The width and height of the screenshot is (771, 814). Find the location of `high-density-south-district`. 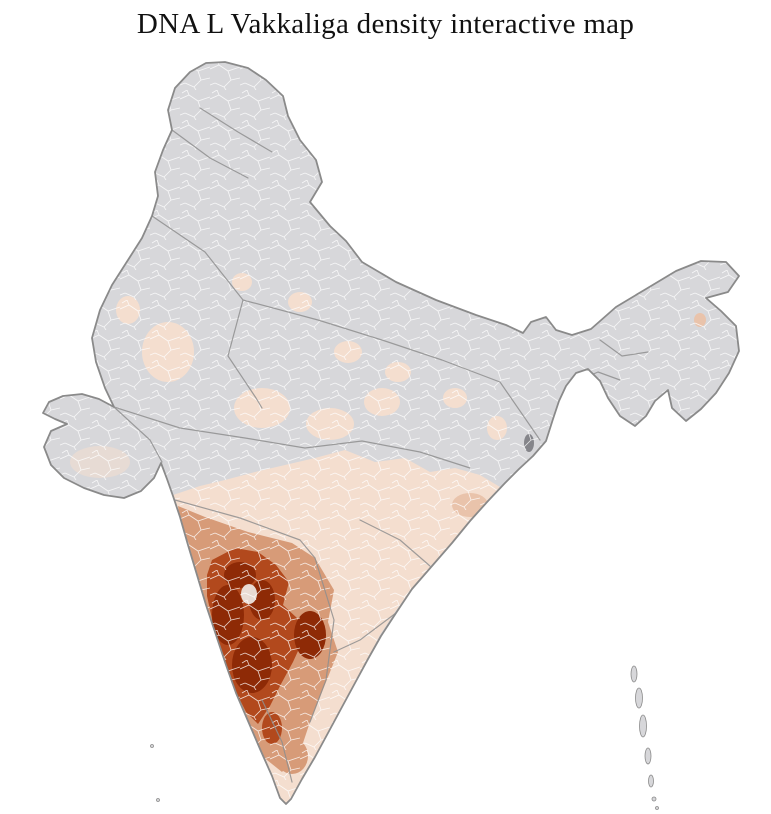

high-density-south-district is located at coordinates (272, 728).